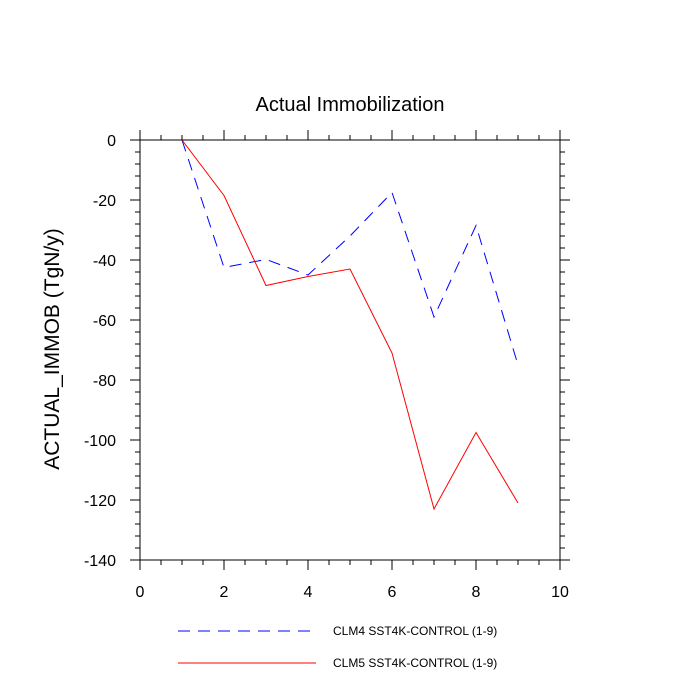  I want to click on y-tick-label: 0, so click(111, 141).